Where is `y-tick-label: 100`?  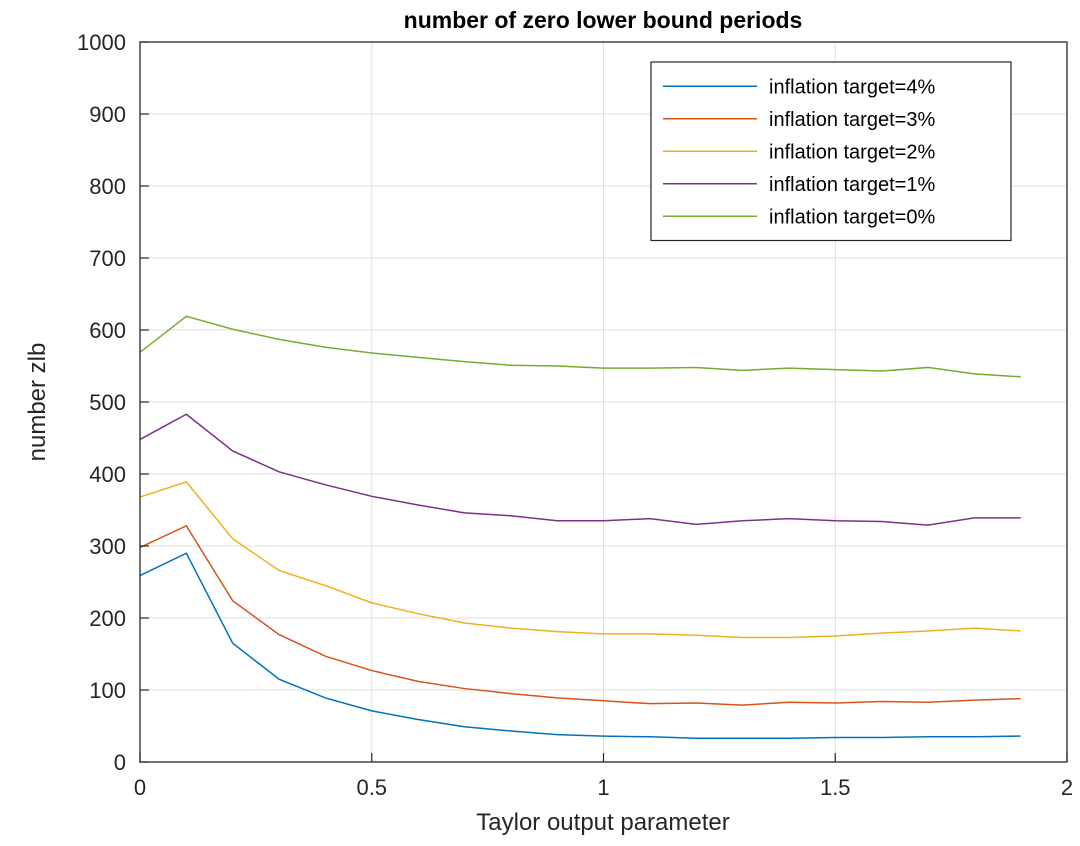 y-tick-label: 100 is located at coordinates (107, 690).